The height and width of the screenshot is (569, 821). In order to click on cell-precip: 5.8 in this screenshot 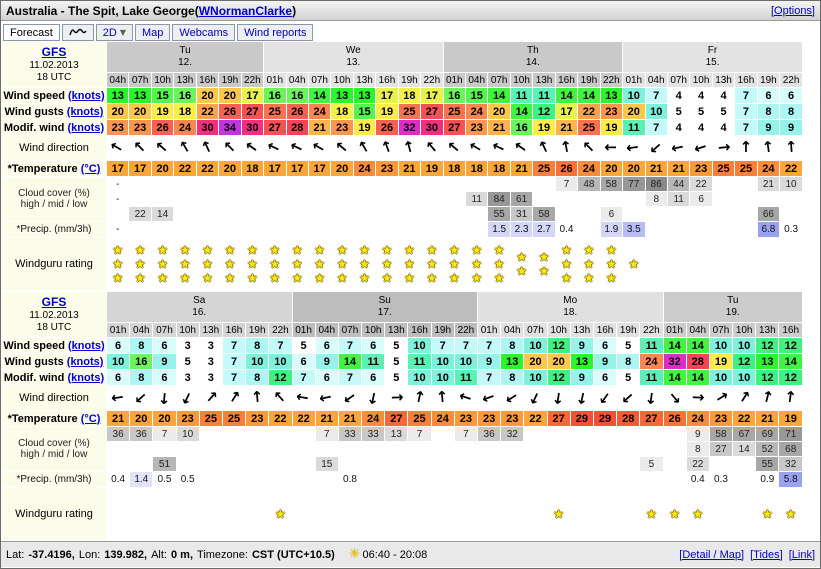, I will do `click(790, 479)`.